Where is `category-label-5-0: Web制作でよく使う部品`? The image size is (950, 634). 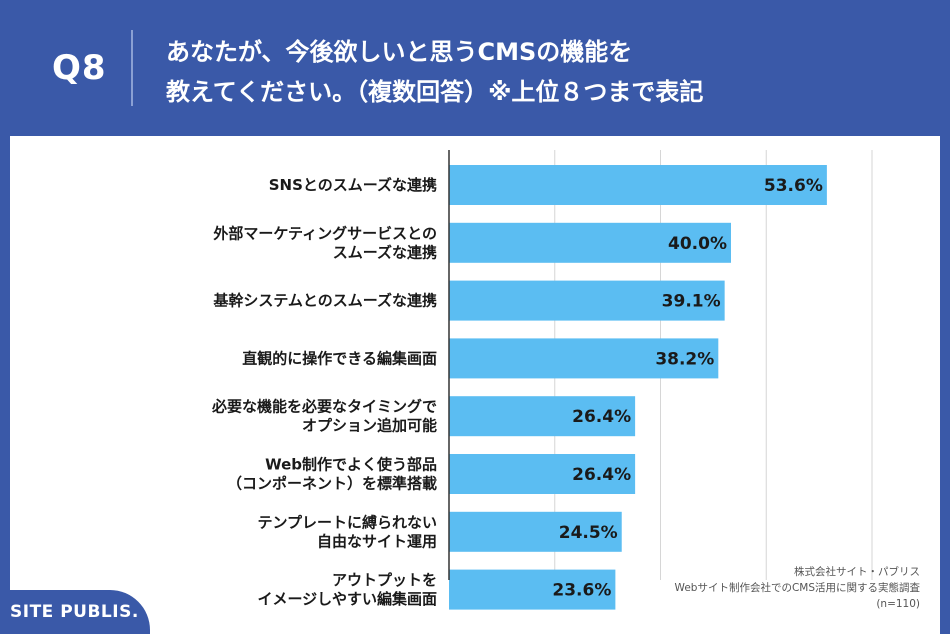
category-label-5-0: Web制作でよく使う部品 is located at coordinates (351, 465).